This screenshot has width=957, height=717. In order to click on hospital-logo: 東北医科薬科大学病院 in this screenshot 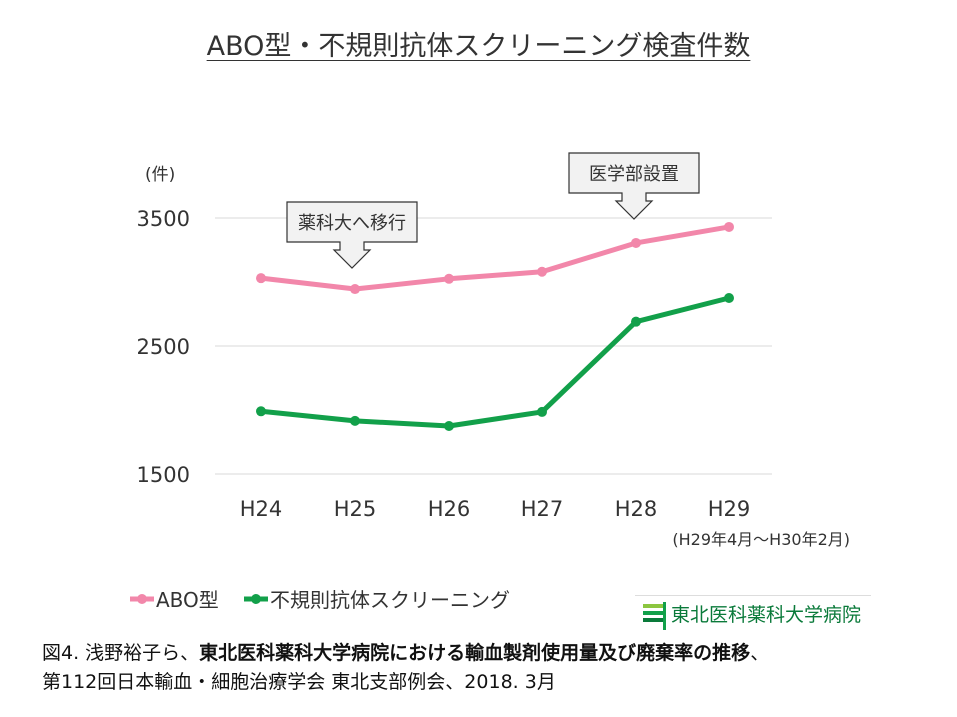, I will do `click(753, 615)`.